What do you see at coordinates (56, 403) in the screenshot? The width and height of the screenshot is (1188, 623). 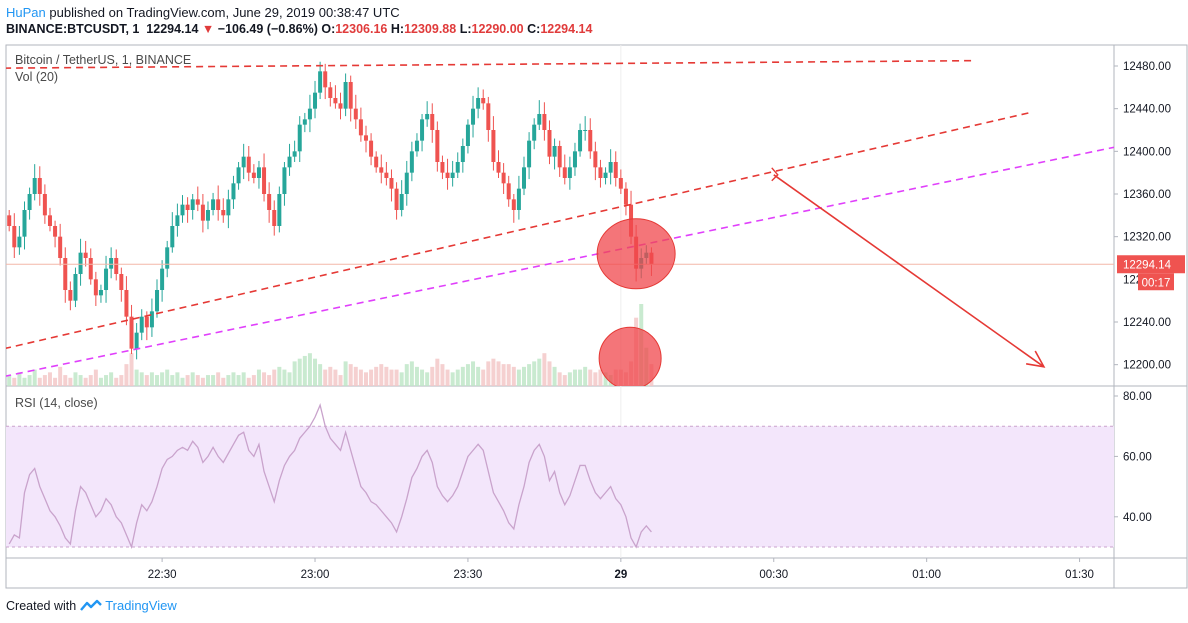 I see `rsi-legend: RSI (14, close)` at bounding box center [56, 403].